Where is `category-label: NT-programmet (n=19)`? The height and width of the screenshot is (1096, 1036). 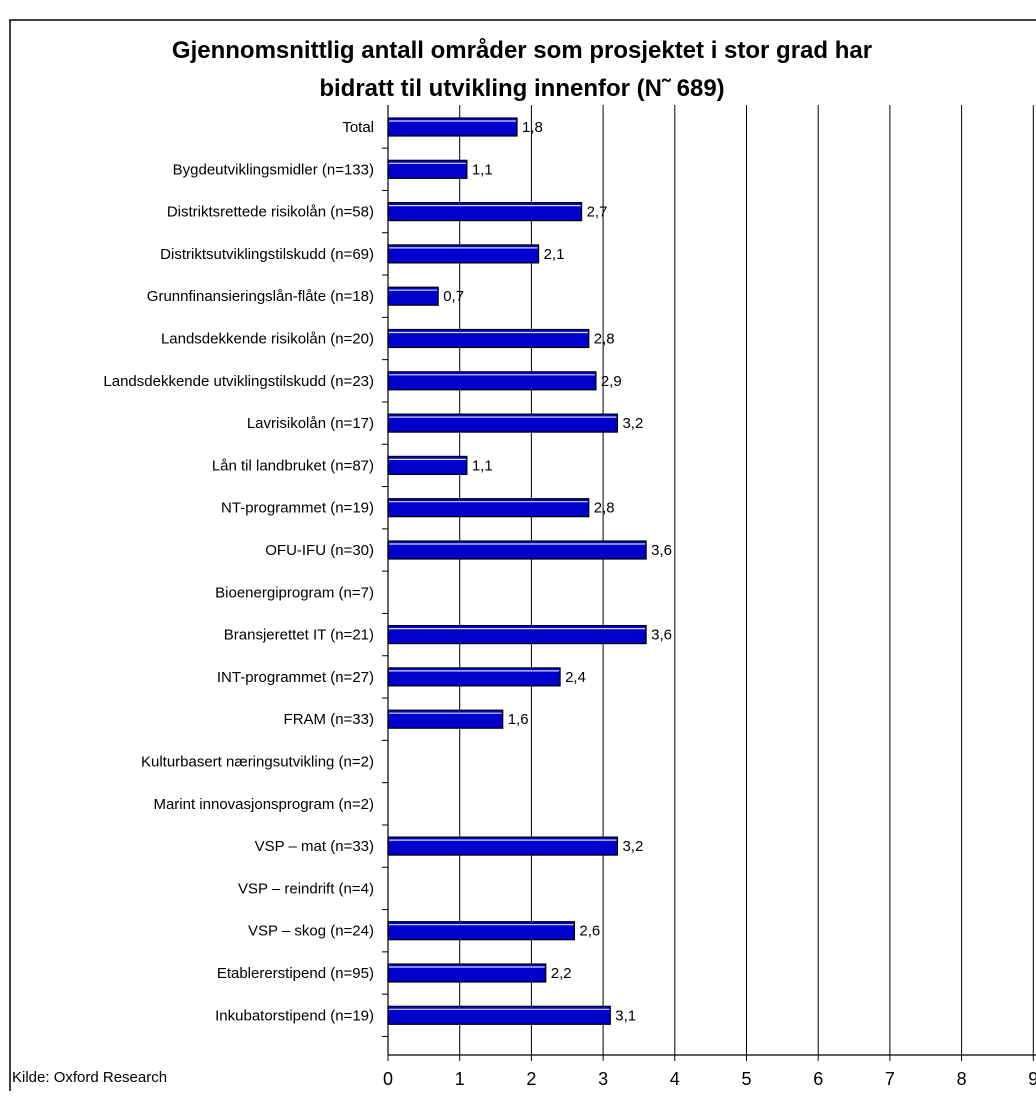
category-label: NT-programmet (n=19) is located at coordinates (297, 508).